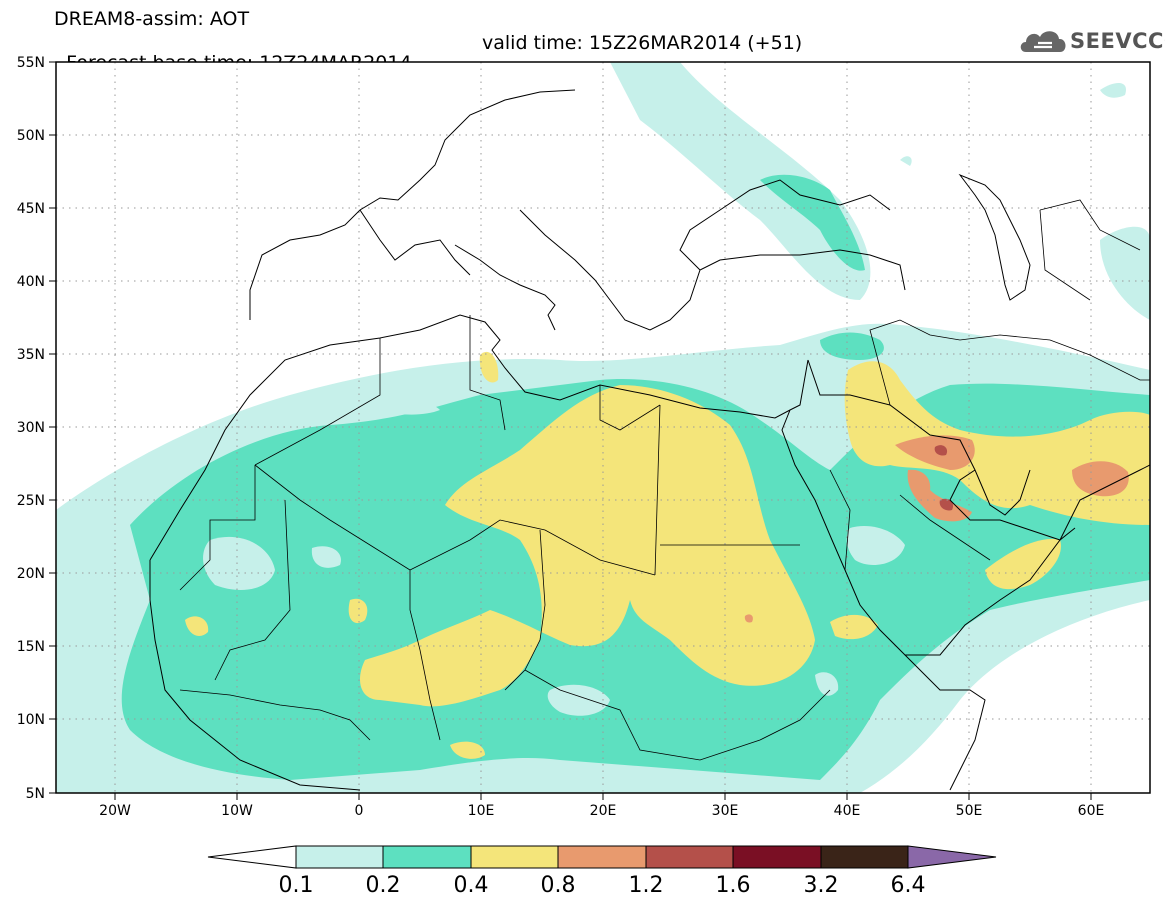  Describe the element at coordinates (31, 574) in the screenshot. I see `lat-label: 20N` at that location.